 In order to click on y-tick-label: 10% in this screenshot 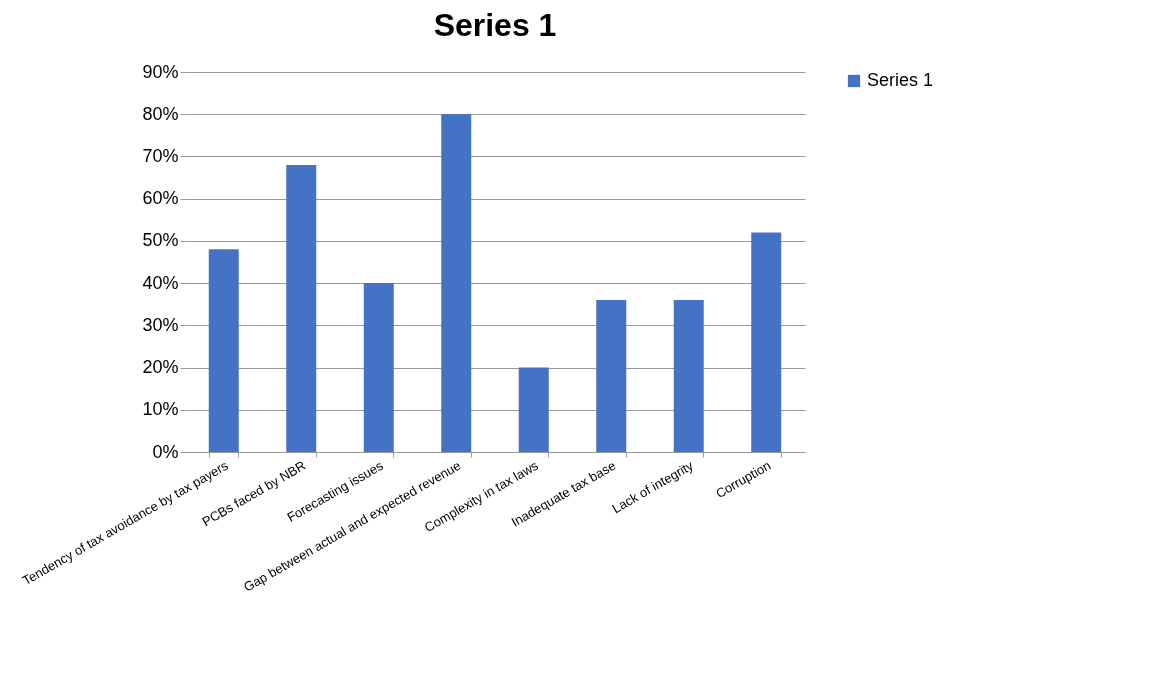, I will do `click(160, 409)`.